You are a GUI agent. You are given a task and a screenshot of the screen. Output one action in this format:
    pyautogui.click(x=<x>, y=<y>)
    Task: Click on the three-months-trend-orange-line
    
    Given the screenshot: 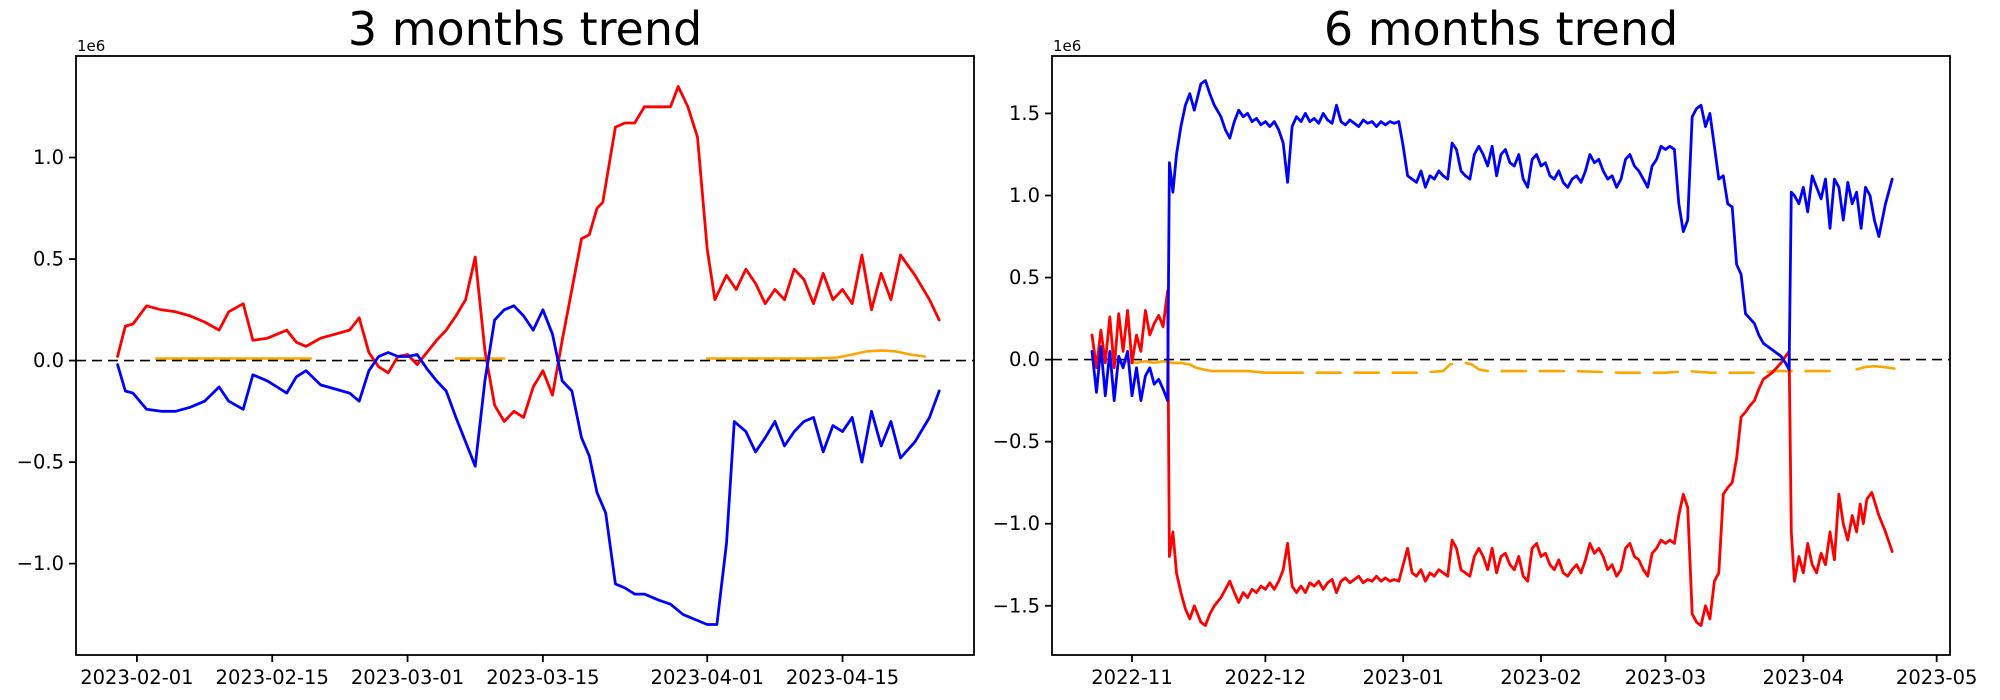 What is the action you would take?
    pyautogui.click(x=816, y=354)
    